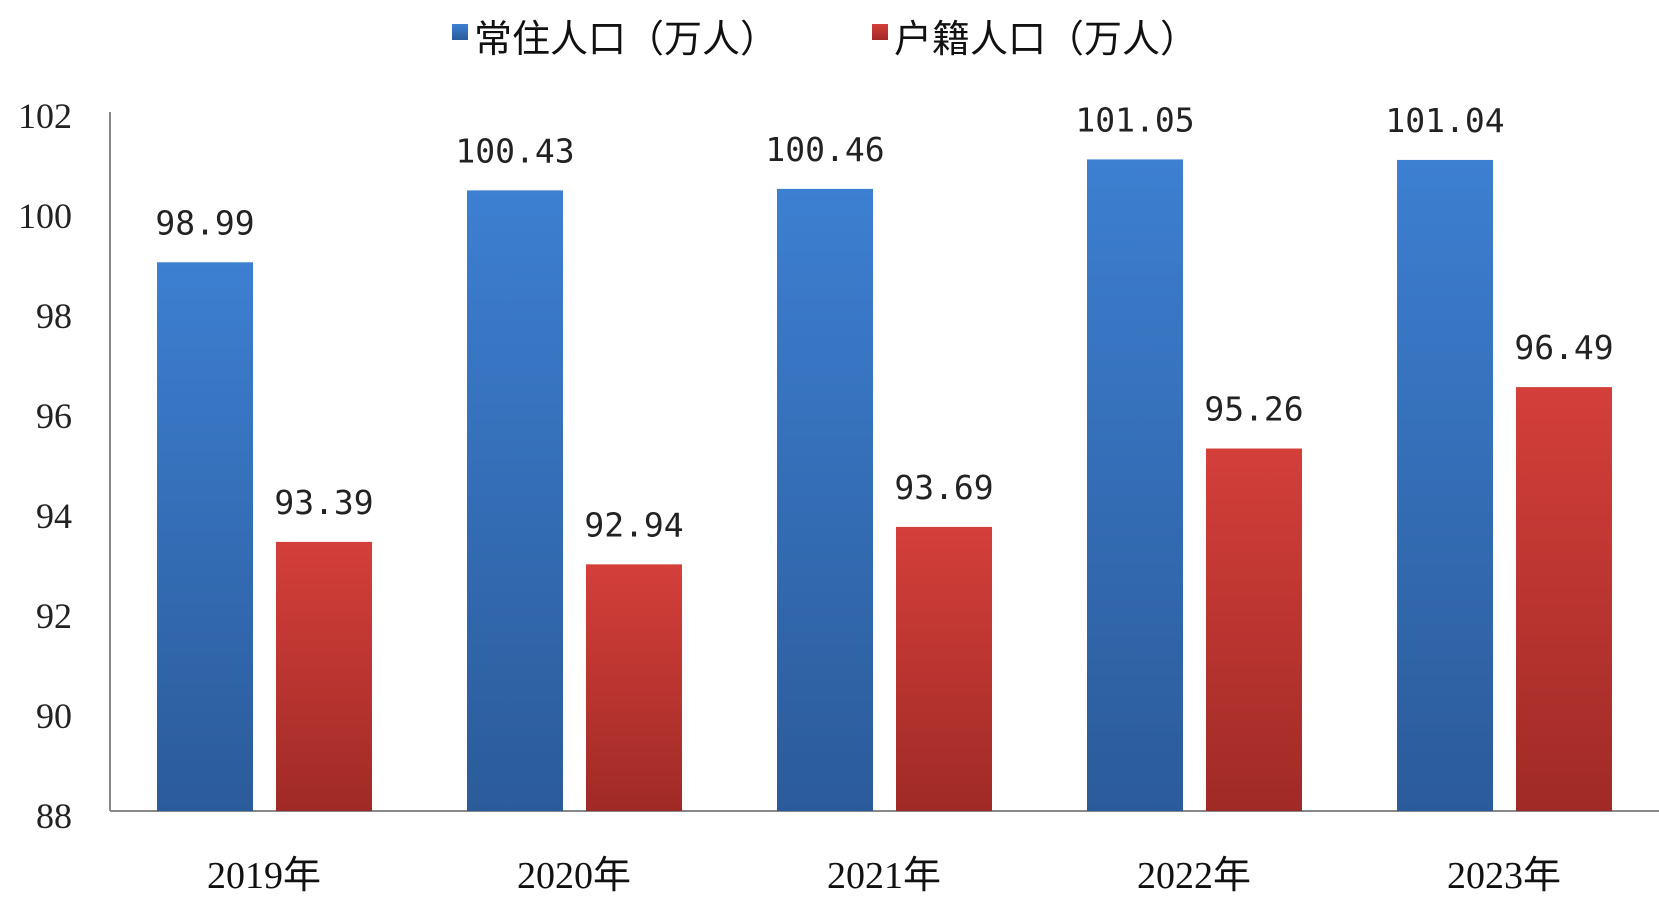  What do you see at coordinates (45, 466) in the screenshot?
I see `y-axis-ticks: 102 100 98 96 94 92 90 88` at bounding box center [45, 466].